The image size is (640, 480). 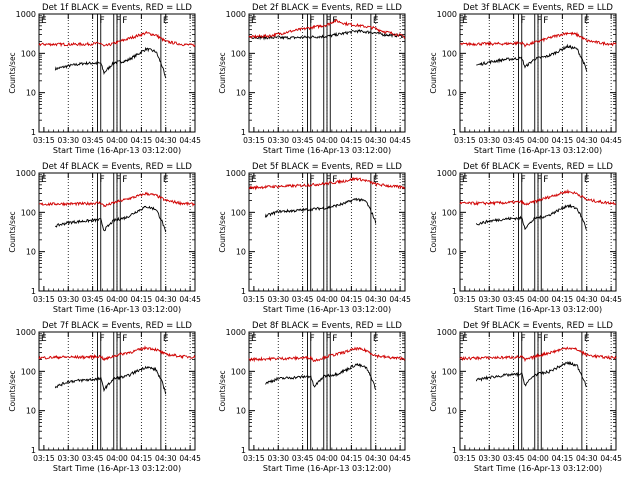 I want to click on panel-title: Det 5f BLACK = Events, RED = LLD, so click(x=327, y=167).